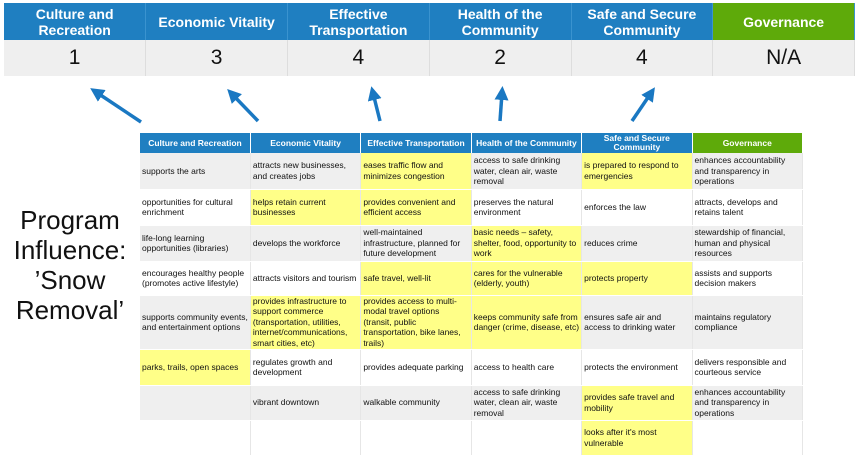  I want to click on summary-header-governance: Governance, so click(783, 21).